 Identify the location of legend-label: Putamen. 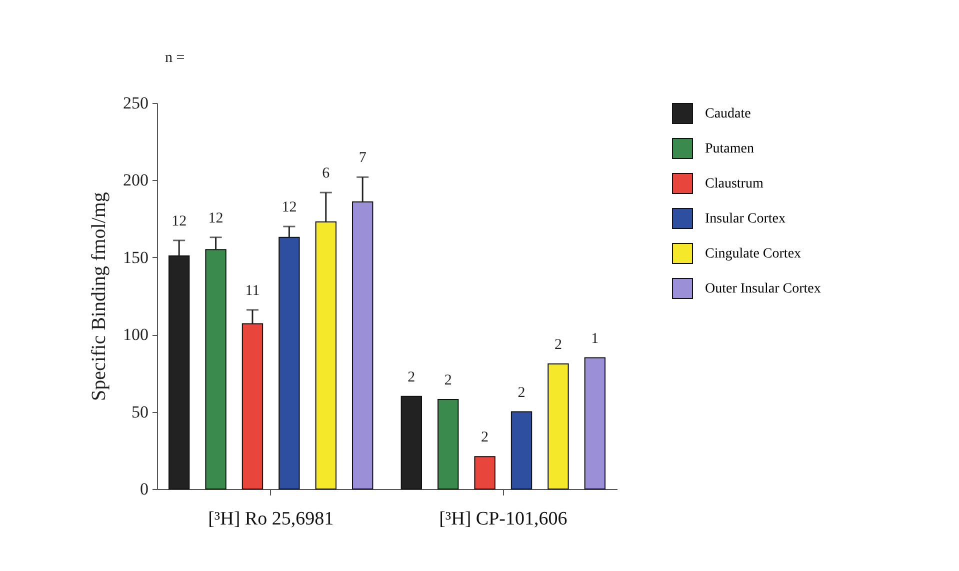
(729, 149).